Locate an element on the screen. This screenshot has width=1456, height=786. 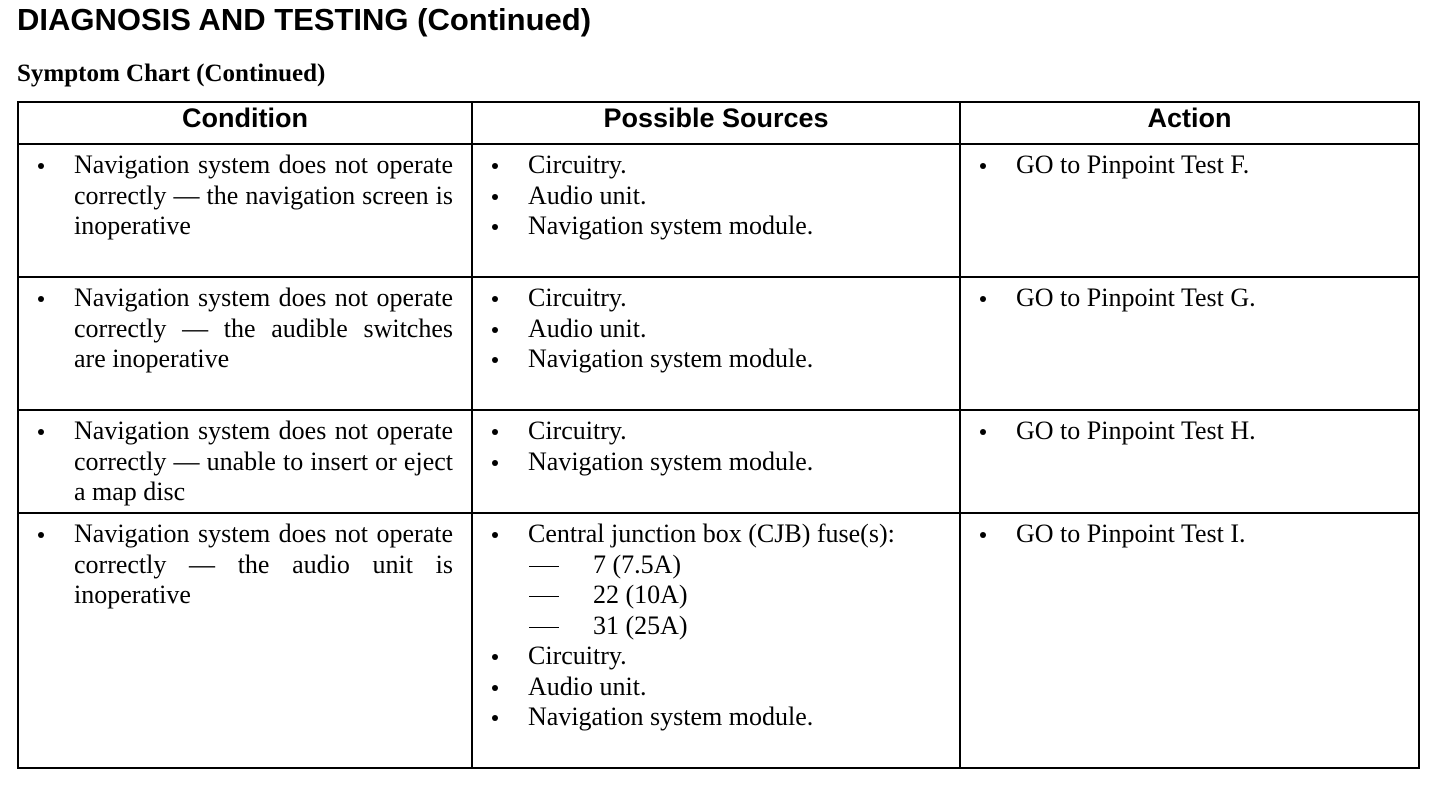
column-header: Possible Sources is located at coordinates (716, 123).